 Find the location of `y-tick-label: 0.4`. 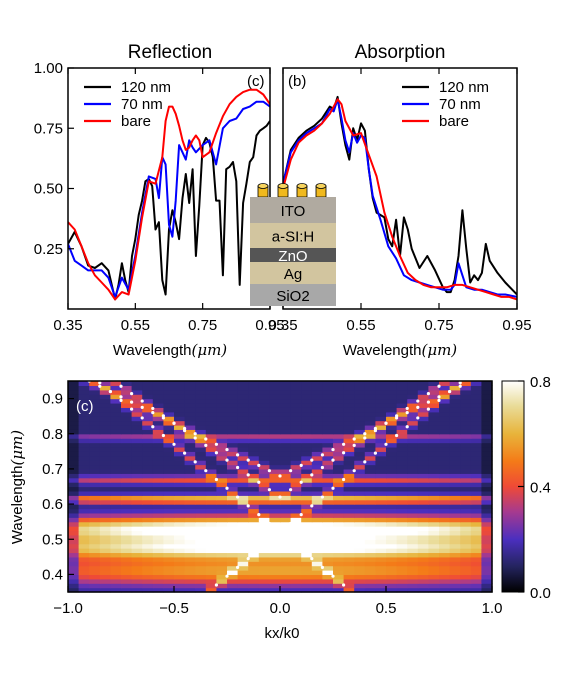

y-tick-label: 0.4 is located at coordinates (52, 574).